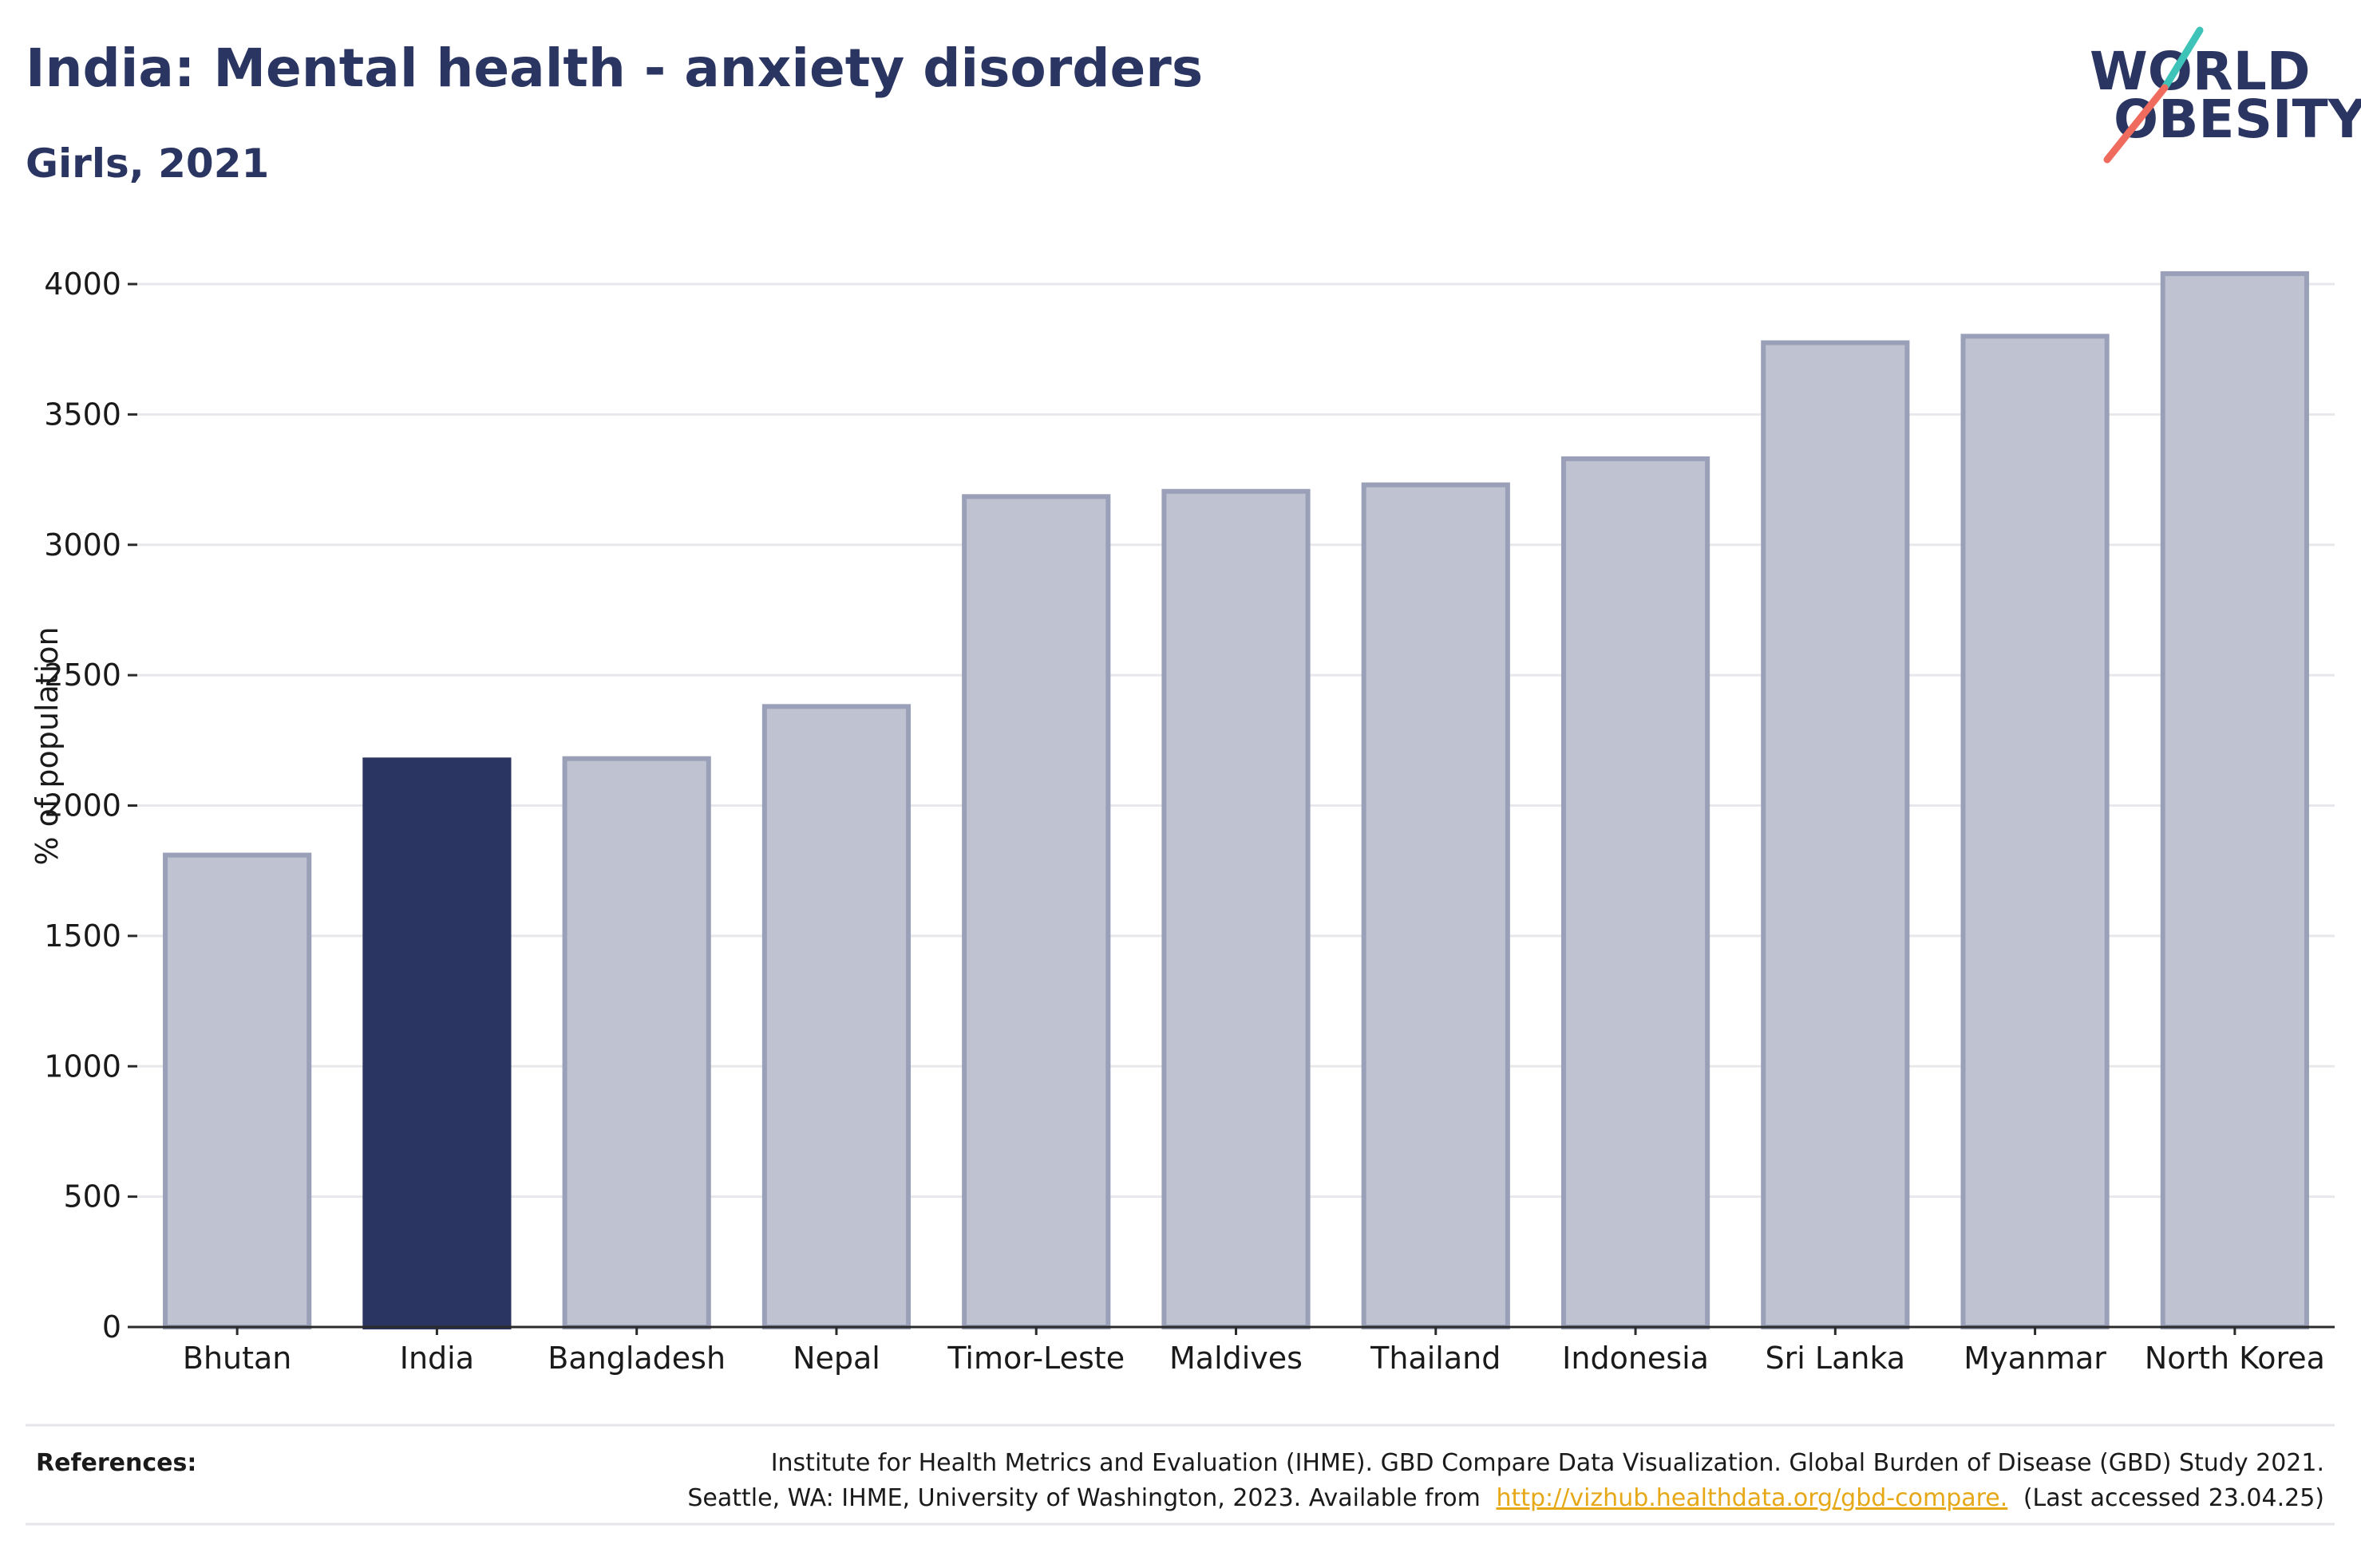 This screenshot has height=1568, width=2361. I want to click on bar-maldives, so click(1236, 908).